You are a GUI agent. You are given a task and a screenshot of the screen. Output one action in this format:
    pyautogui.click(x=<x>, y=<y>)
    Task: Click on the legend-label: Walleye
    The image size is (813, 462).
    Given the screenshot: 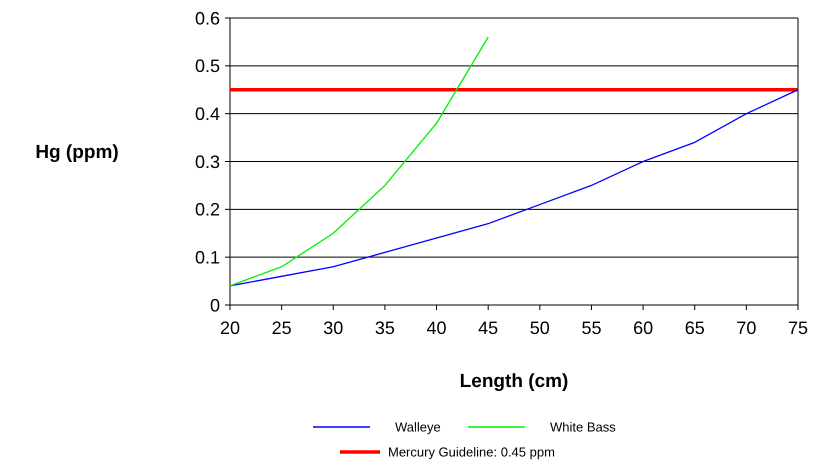 What is the action you would take?
    pyautogui.click(x=418, y=427)
    